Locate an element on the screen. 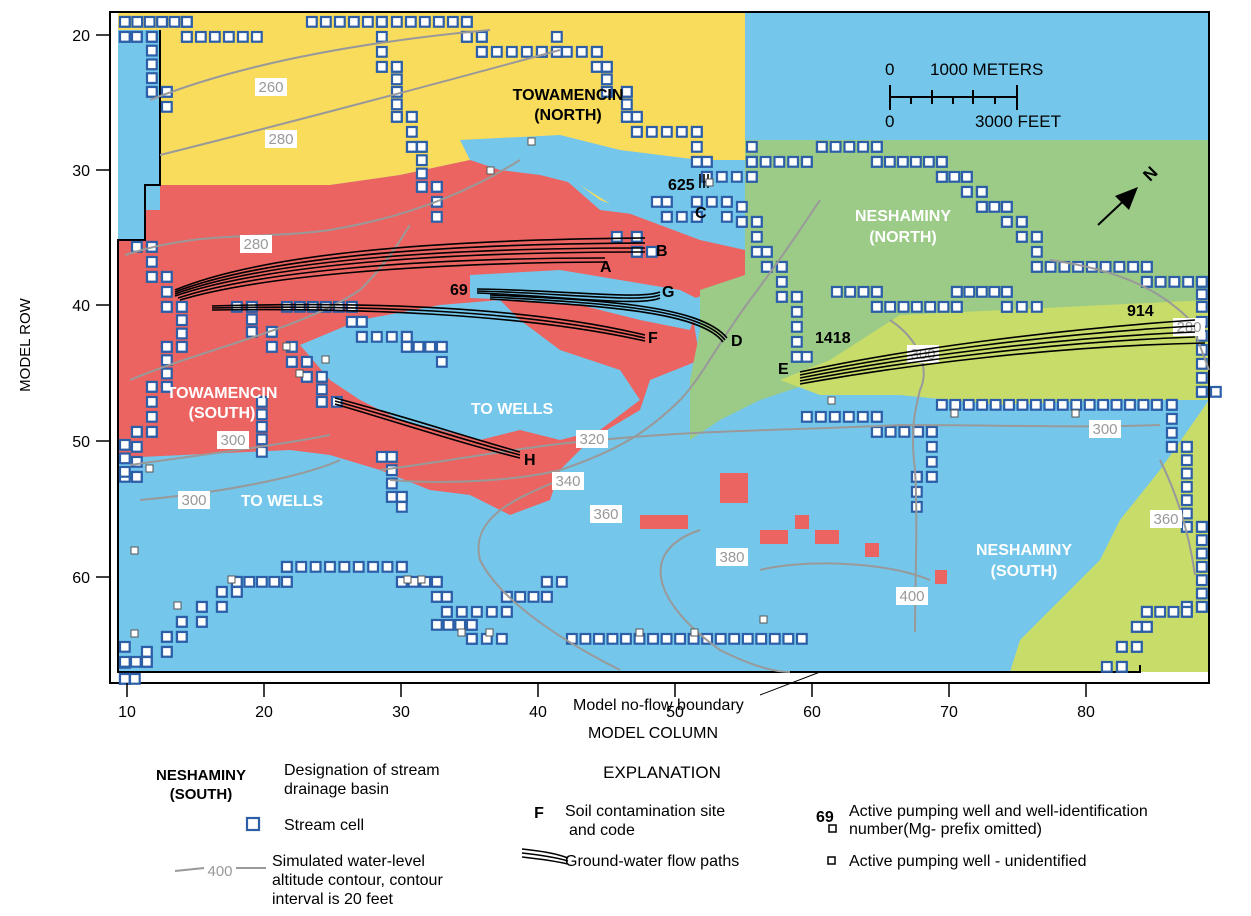  zone-neshaminy-south is located at coordinates (1109, 536).